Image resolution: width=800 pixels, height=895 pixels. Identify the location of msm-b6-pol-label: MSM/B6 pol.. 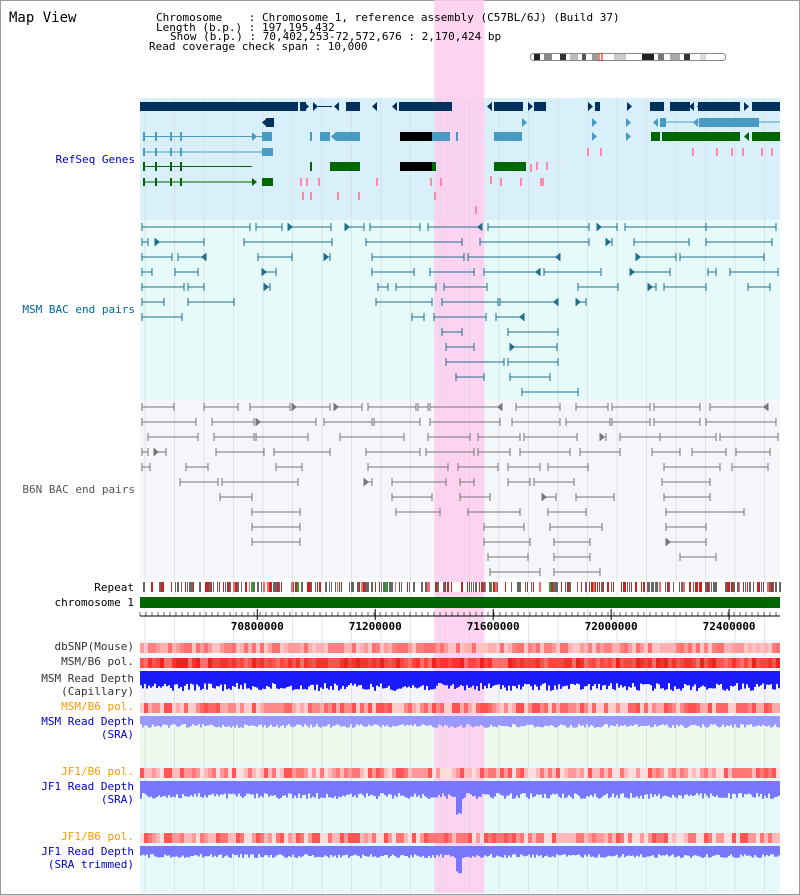
(97, 661).